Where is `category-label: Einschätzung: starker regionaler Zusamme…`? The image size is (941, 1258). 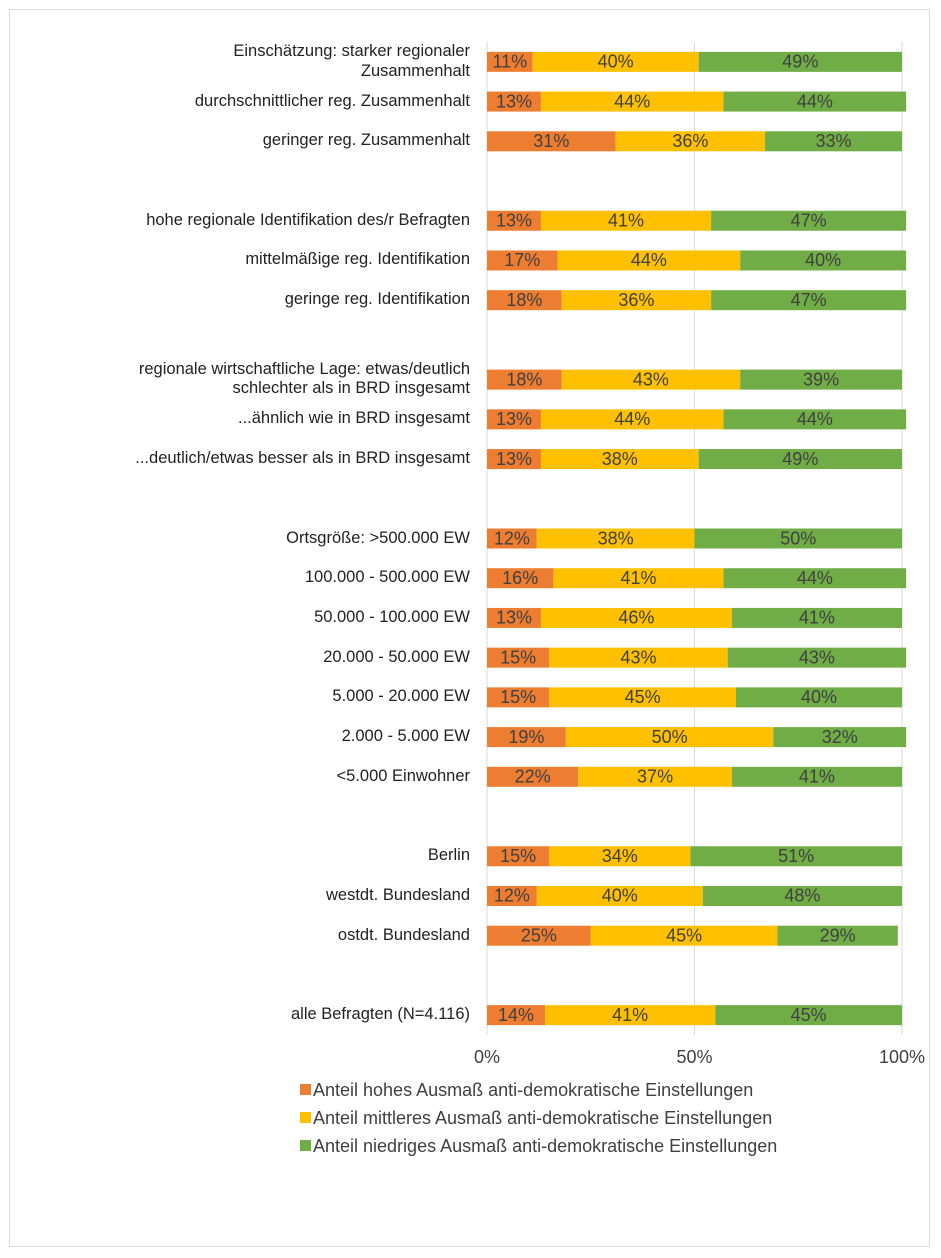
category-label: Einschätzung: starker regionaler Zusamme… is located at coordinates (351, 61).